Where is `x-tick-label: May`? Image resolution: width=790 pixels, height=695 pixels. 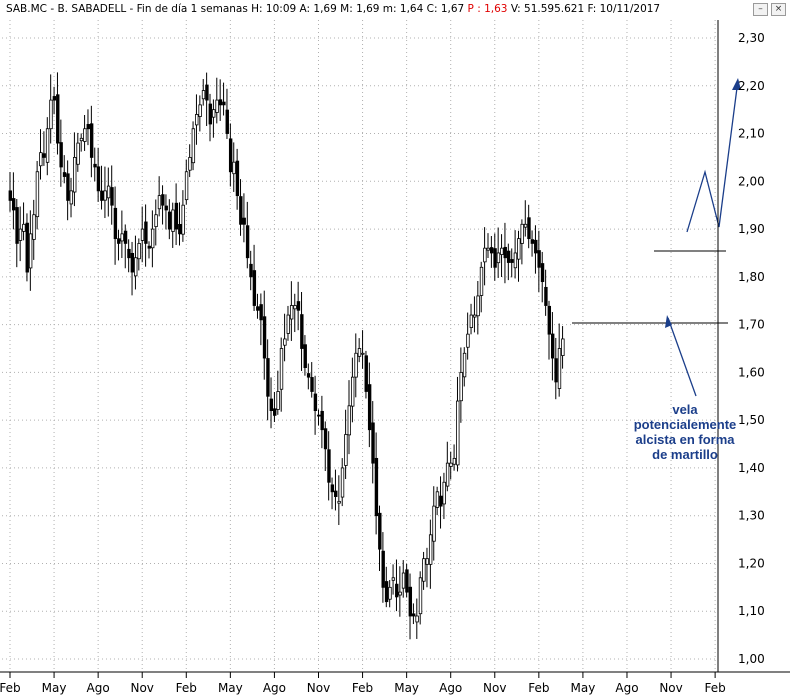
x-tick-label: May is located at coordinates (54, 688).